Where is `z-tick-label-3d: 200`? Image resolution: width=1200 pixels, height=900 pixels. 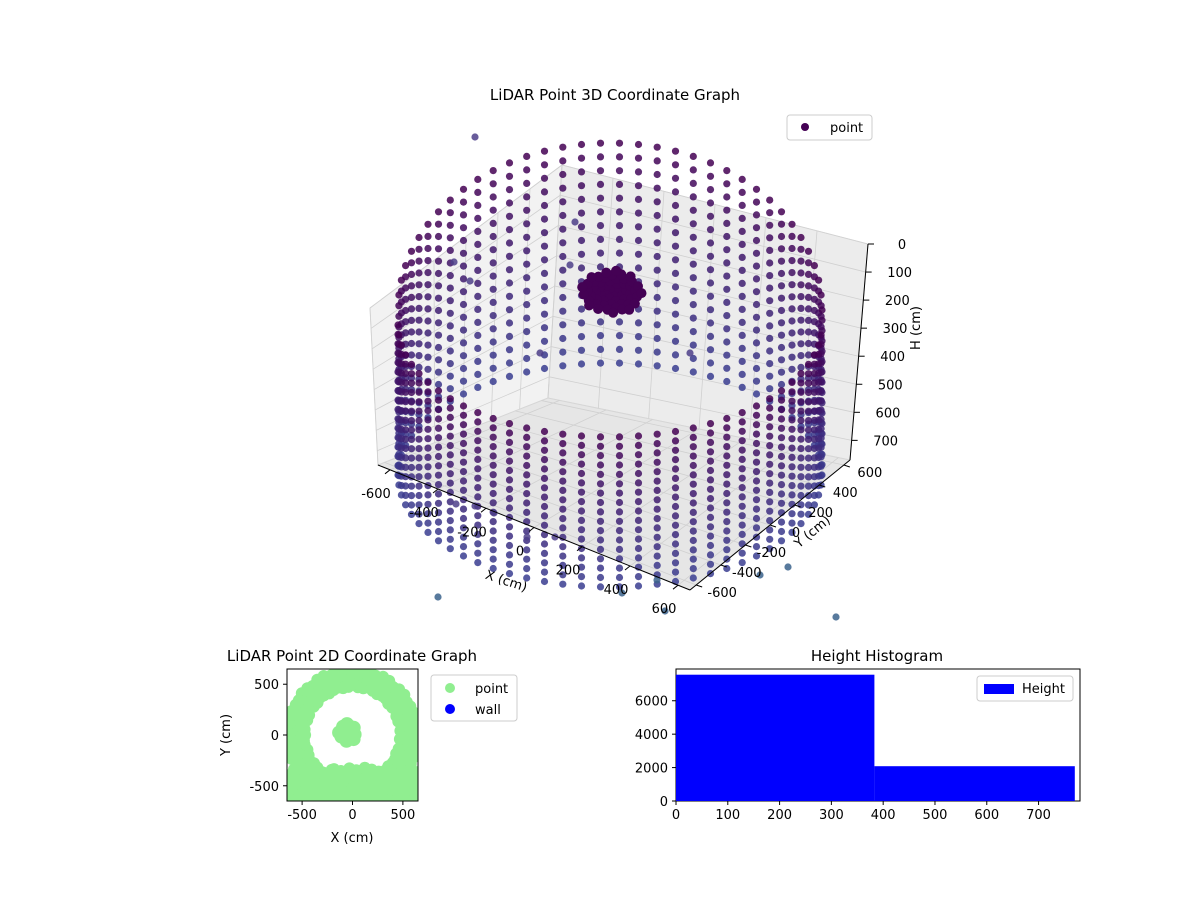
z-tick-label-3d: 200 is located at coordinates (897, 301).